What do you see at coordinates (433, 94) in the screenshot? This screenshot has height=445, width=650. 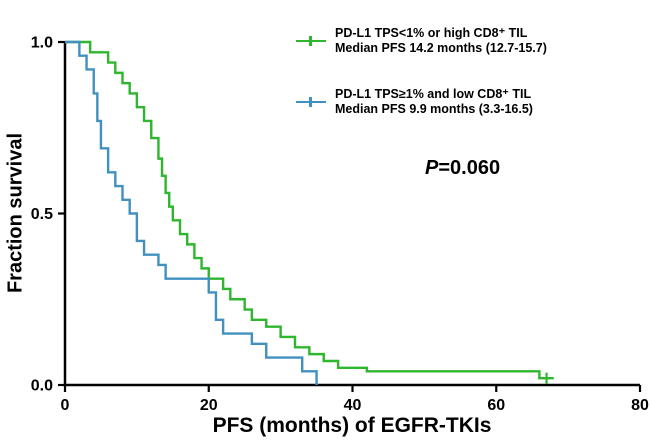 I see `legend-group-label-low-cd8: PD-L1 TPS≥1% and low CD8⁺ TIL` at bounding box center [433, 94].